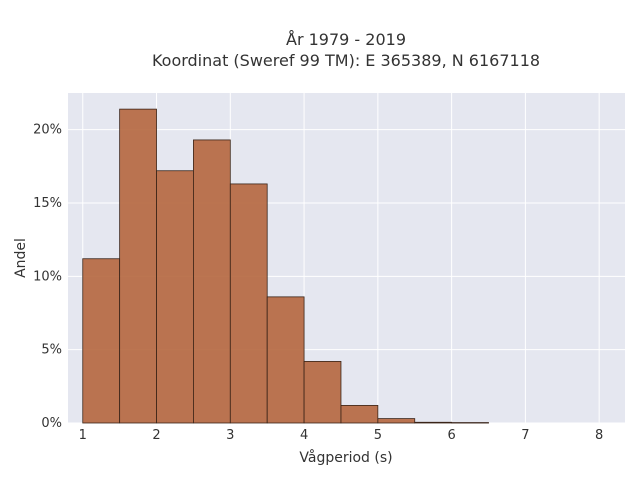 The image size is (640, 480). I want to click on chart-title-line1: År 1979 - 2019, so click(346, 39).